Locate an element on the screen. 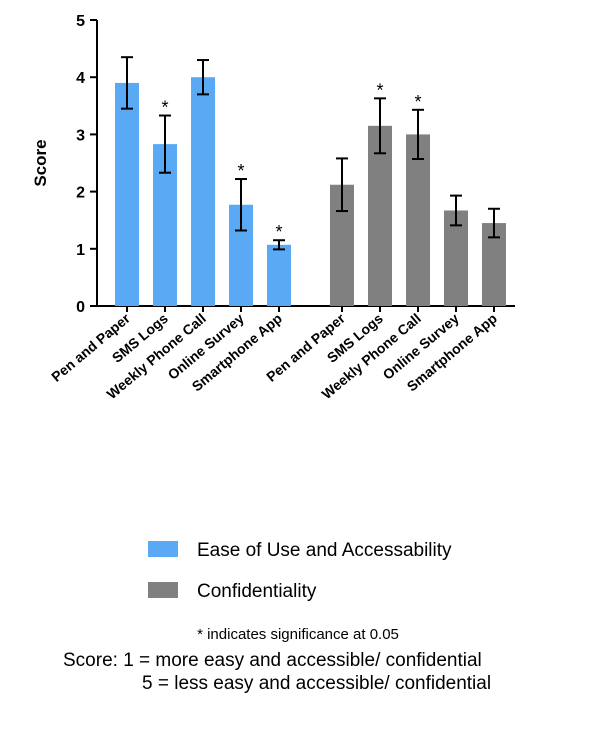 Image resolution: width=599 pixels, height=731 pixels. legend-label: Confidentiality is located at coordinates (257, 591).